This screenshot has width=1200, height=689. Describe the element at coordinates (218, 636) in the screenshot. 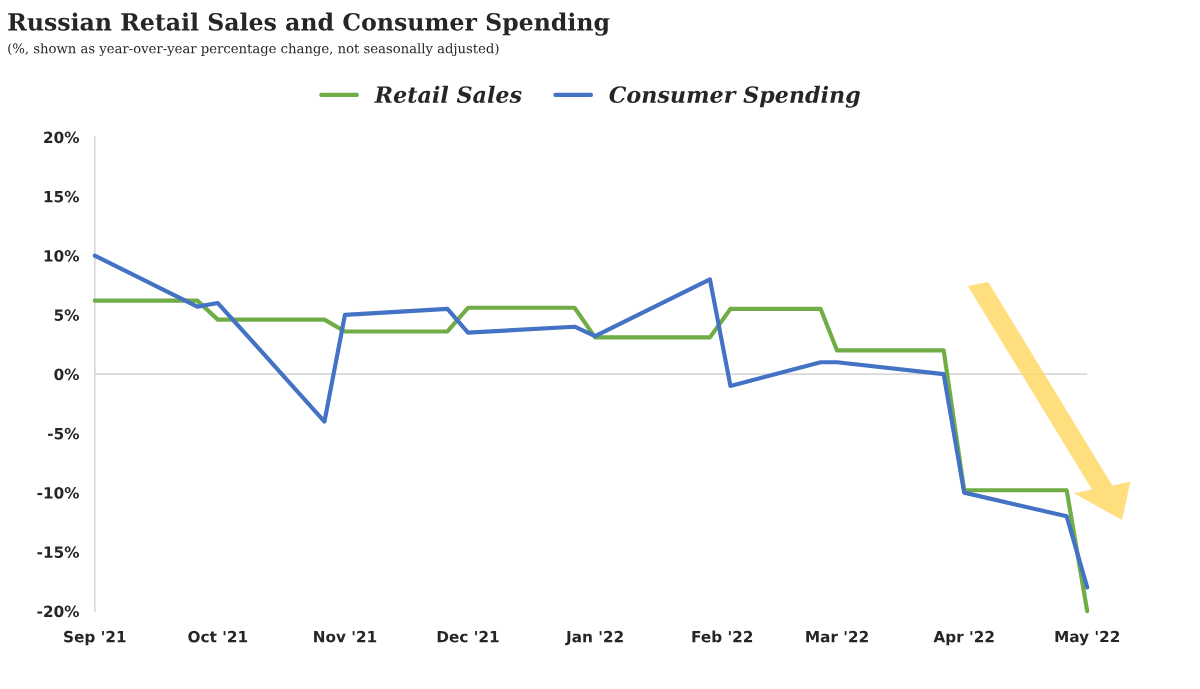

I see `x-tick-label: Oct '21` at that location.